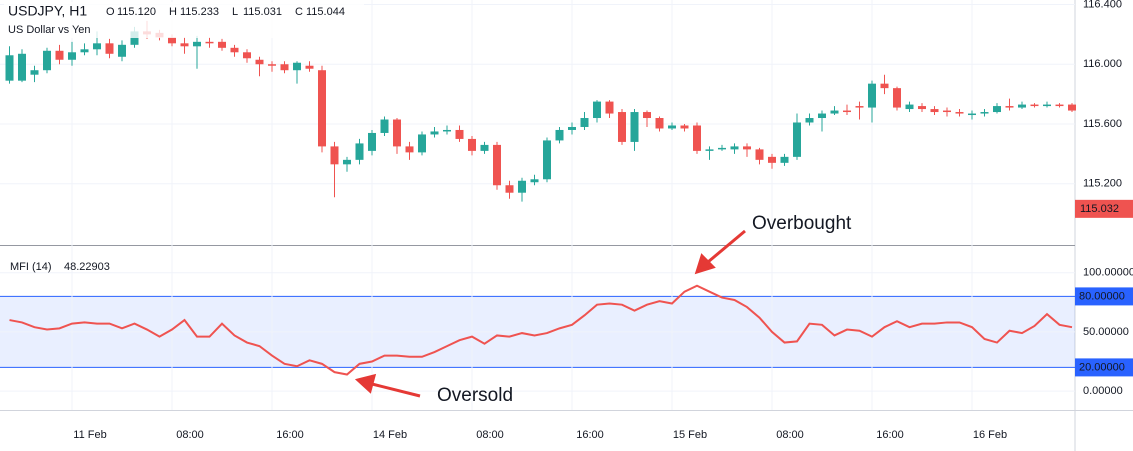 This screenshot has height=451, width=1133. What do you see at coordinates (1102, 367) in the screenshot?
I see `band-label: 20.00000` at bounding box center [1102, 367].